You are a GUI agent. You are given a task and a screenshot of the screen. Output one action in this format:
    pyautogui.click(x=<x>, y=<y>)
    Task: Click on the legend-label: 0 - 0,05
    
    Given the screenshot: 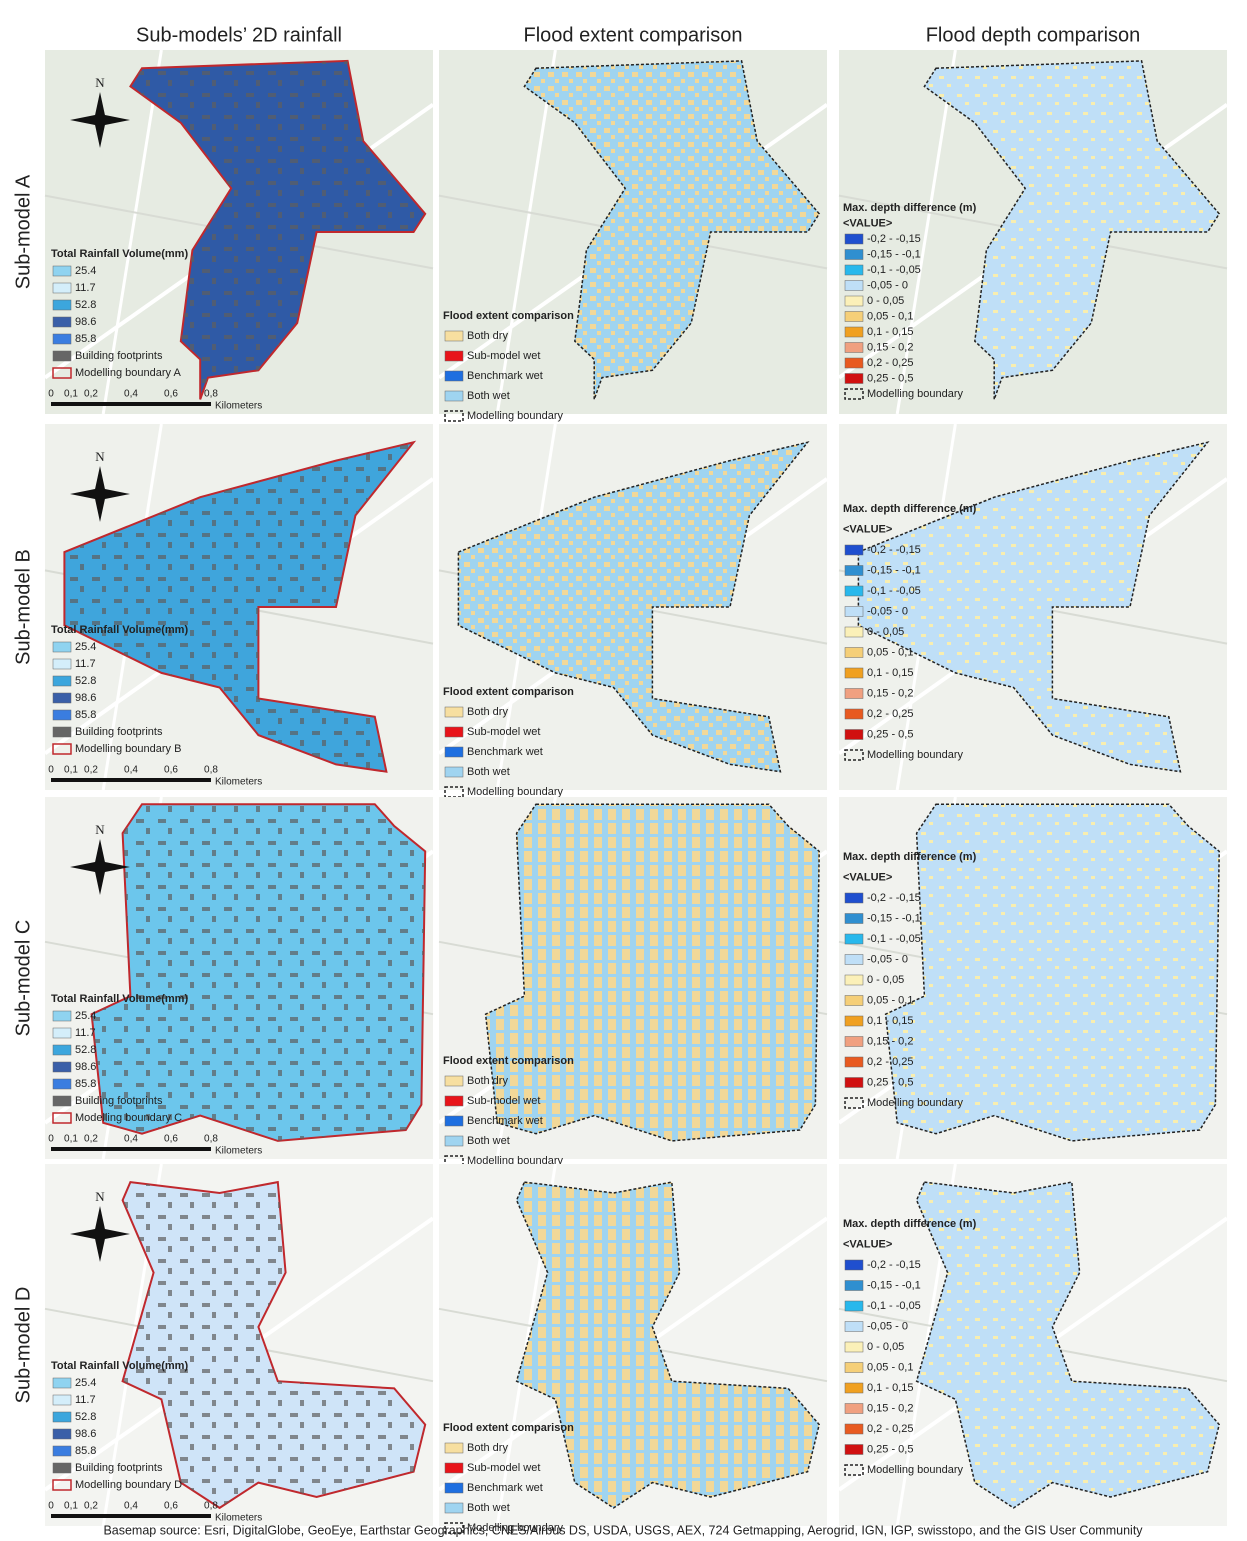 What is the action you would take?
    pyautogui.click(x=885, y=301)
    